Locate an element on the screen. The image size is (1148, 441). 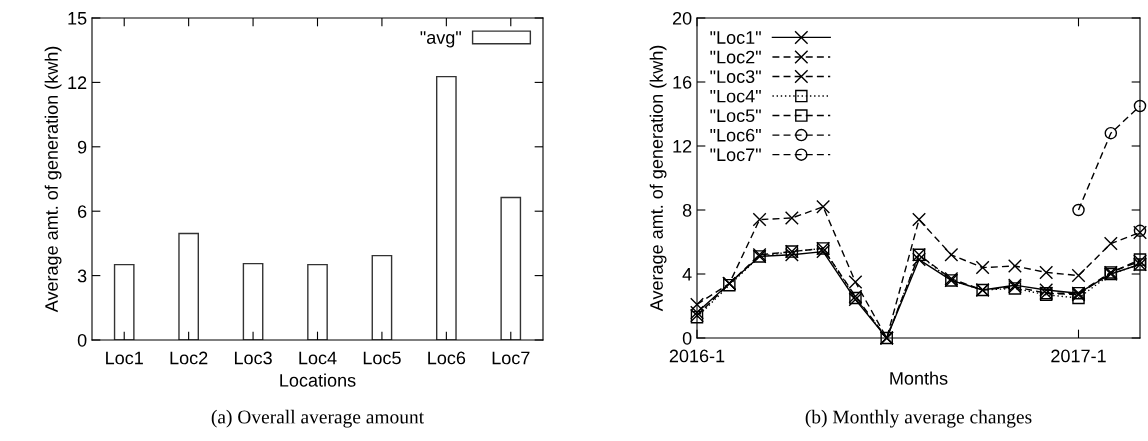
y-tick-label: 20 is located at coordinates (682, 18).